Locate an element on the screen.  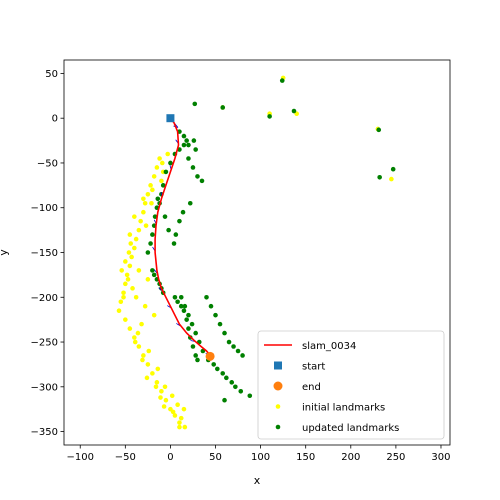
y-tick-label: −50 is located at coordinates (47, 163).